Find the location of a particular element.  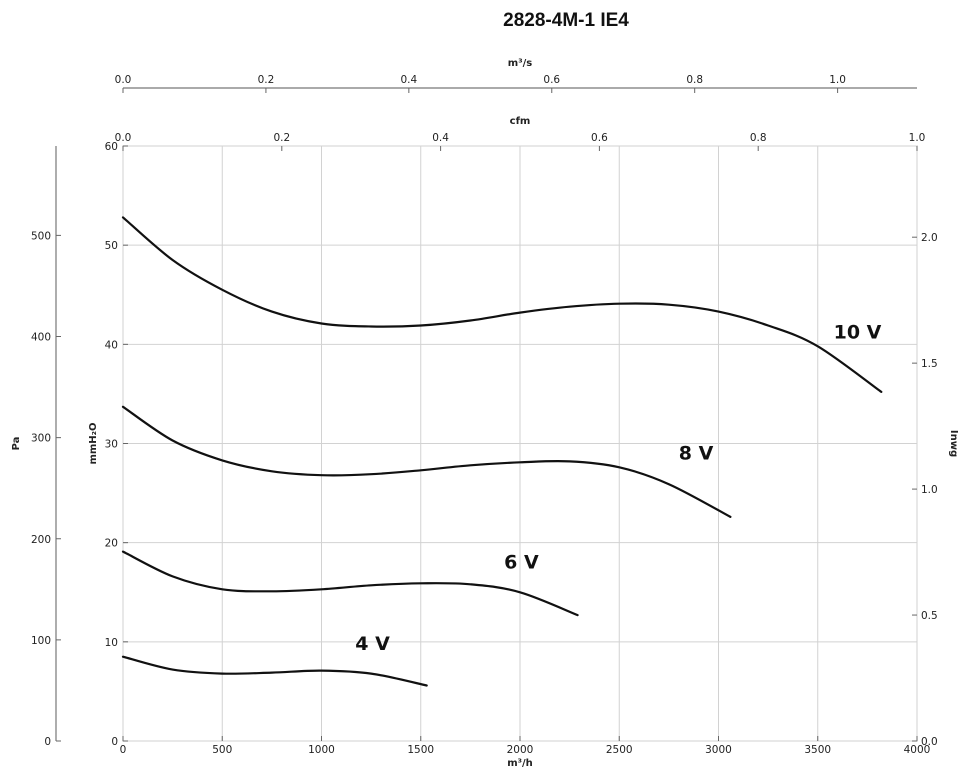

inwg-tick-label: 1.0 is located at coordinates (929, 490).